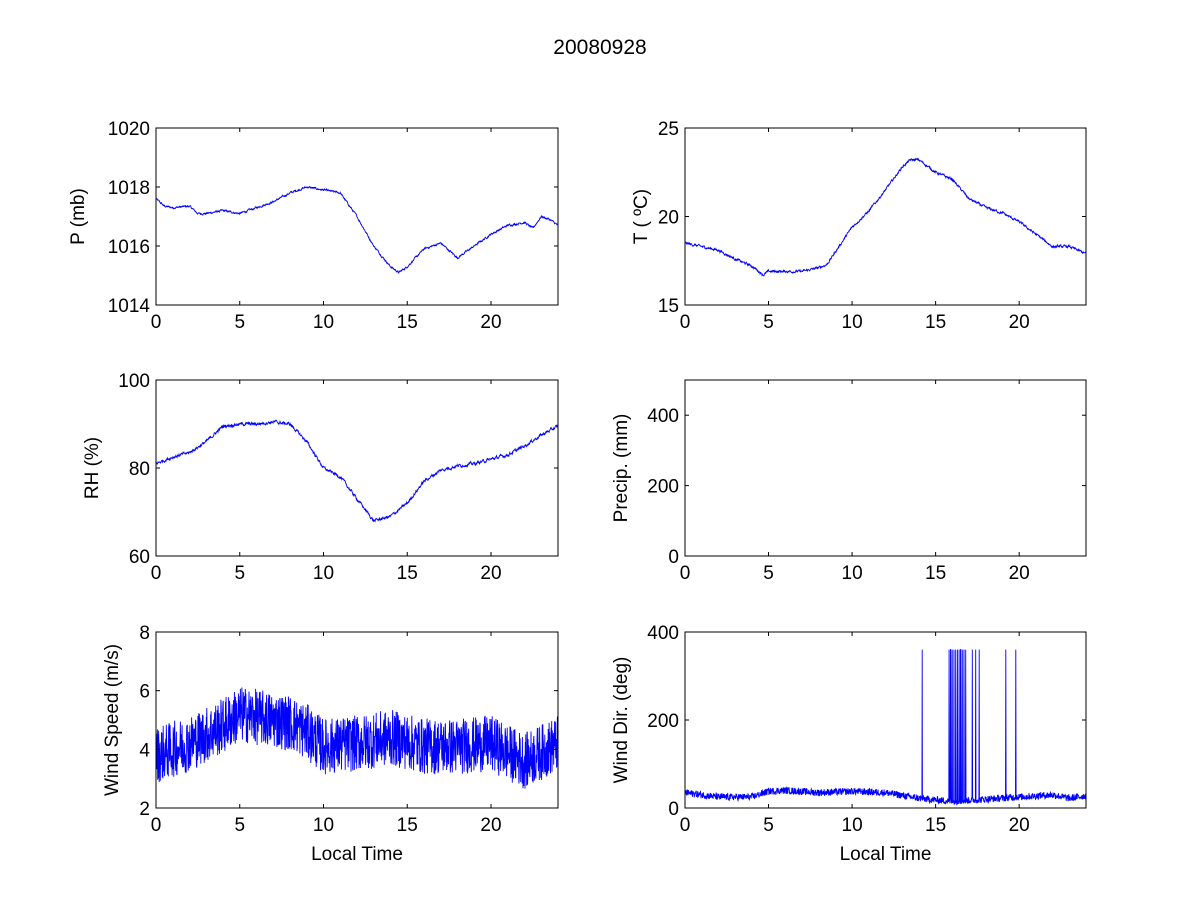 This screenshot has width=1200, height=900. Describe the element at coordinates (144, 750) in the screenshot. I see `y-tick-label: 4` at that location.